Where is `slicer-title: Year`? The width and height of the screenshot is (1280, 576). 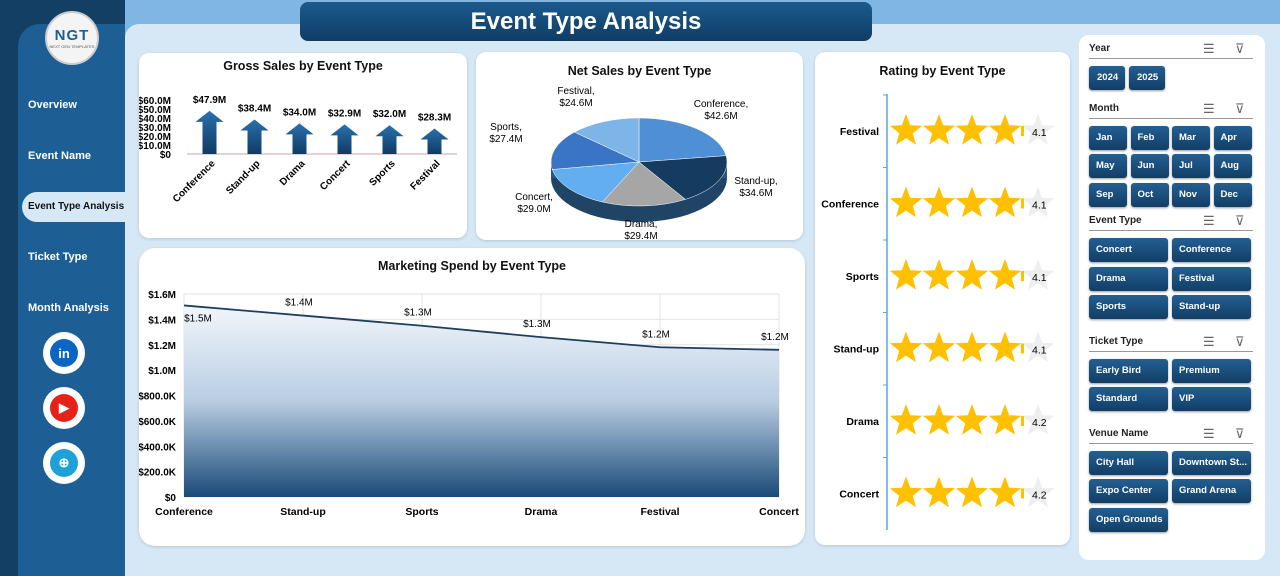 slicer-title: Year is located at coordinates (1100, 48).